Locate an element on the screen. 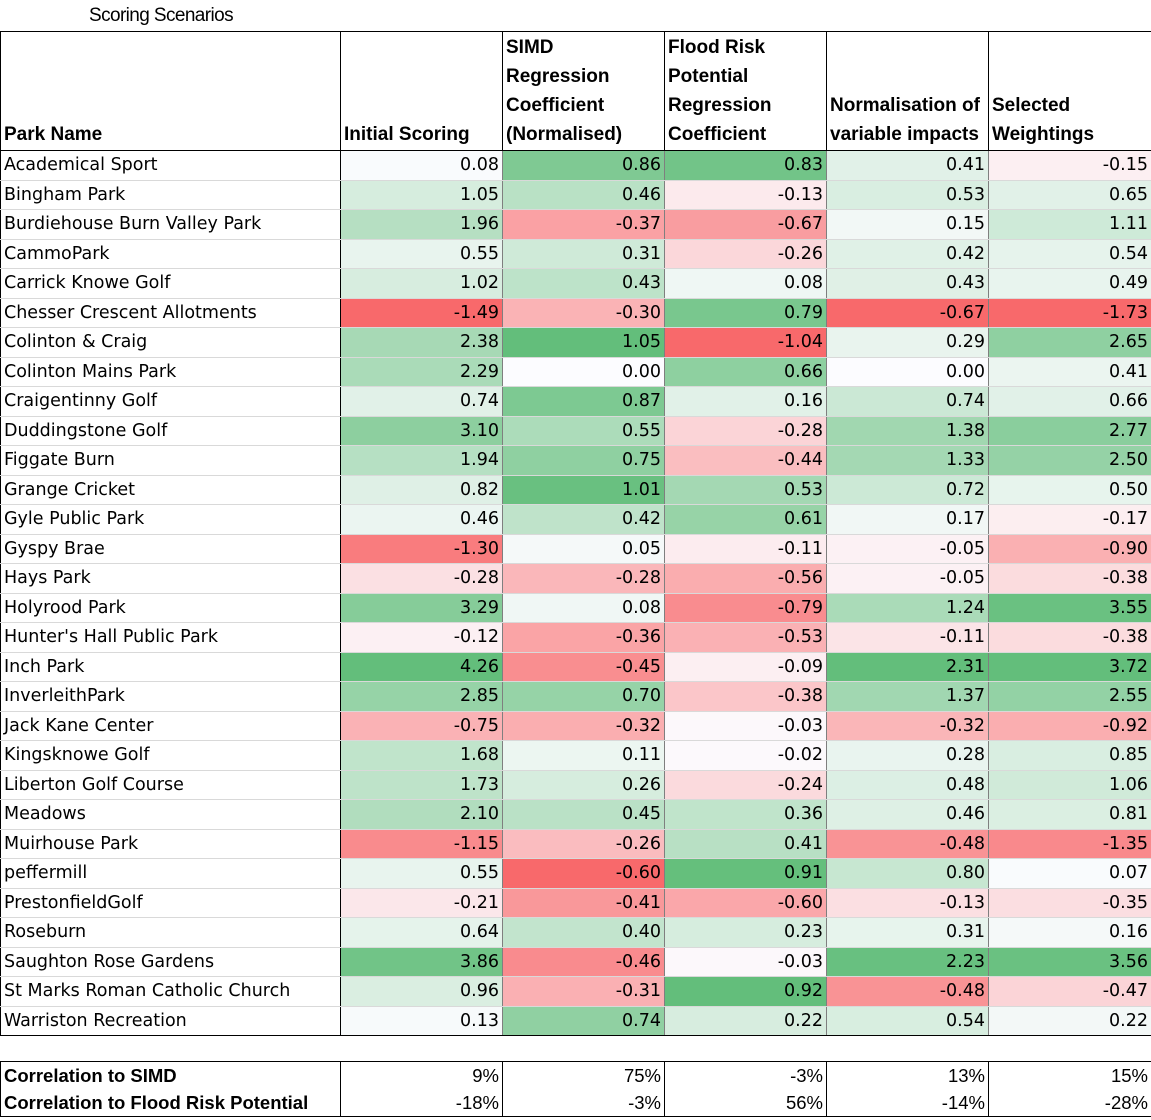  initial-scoring-cell: 0.74 is located at coordinates (421, 401).